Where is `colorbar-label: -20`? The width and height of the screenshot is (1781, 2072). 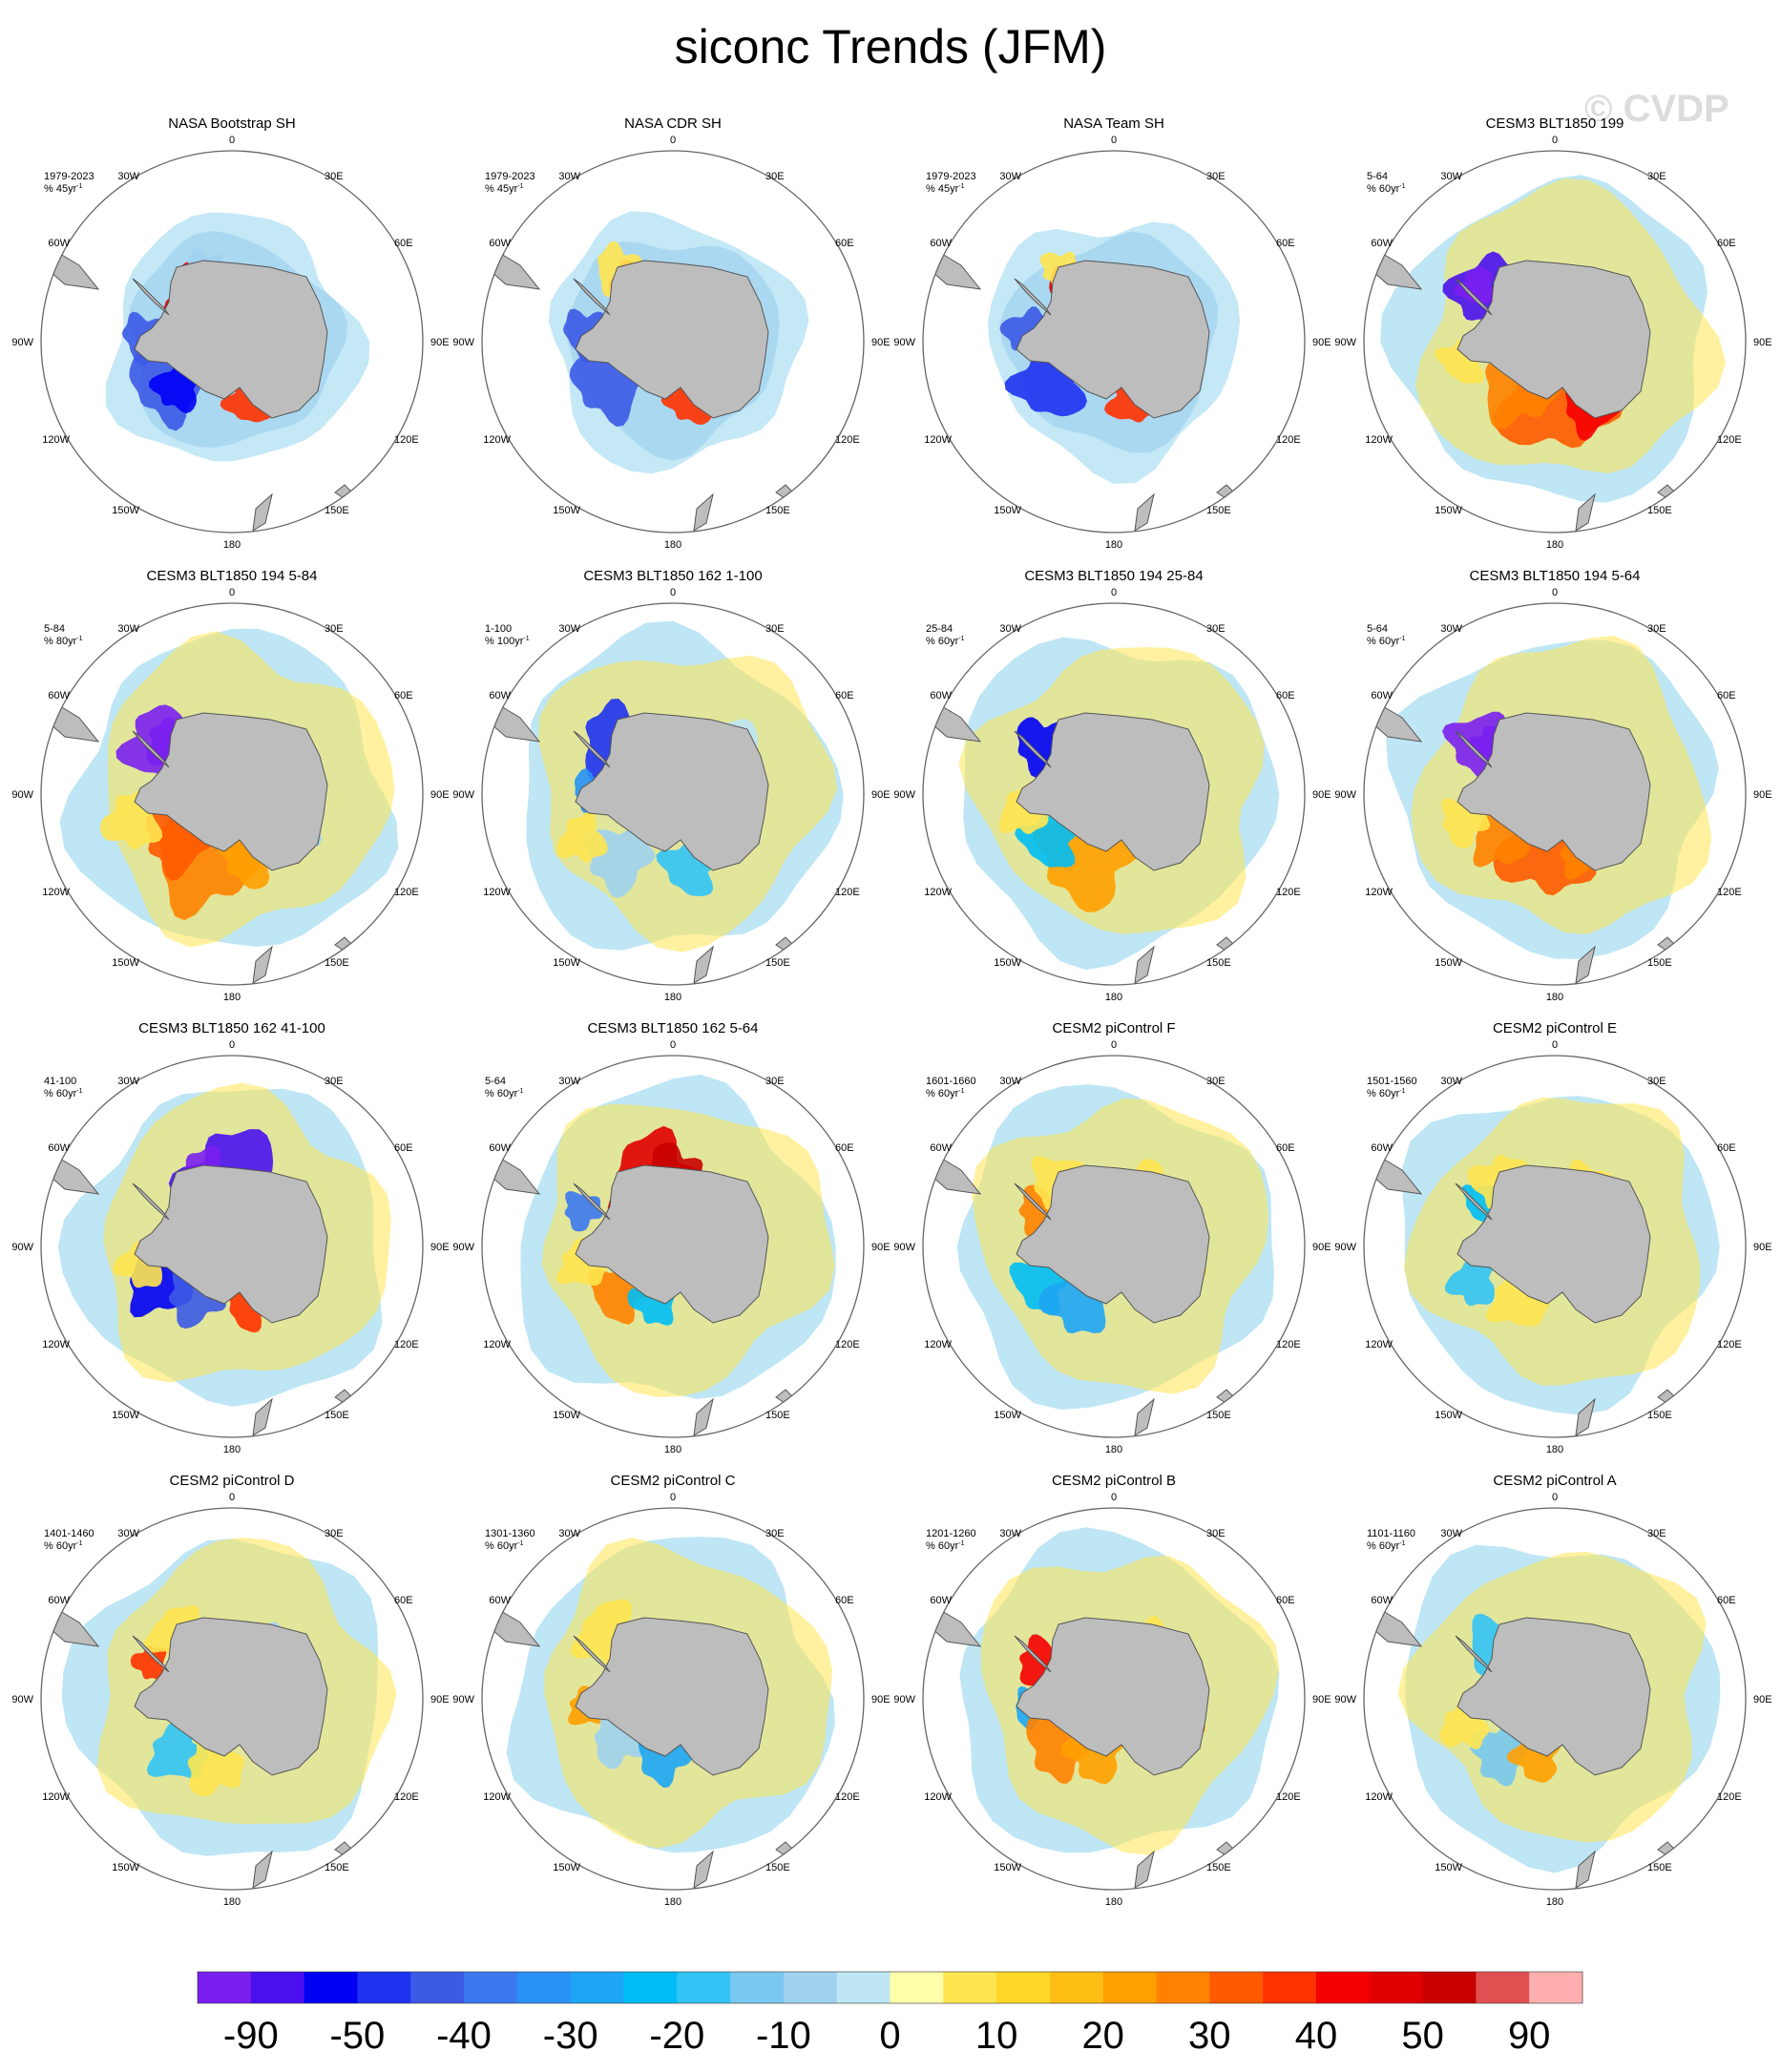
colorbar-label: -20 is located at coordinates (676, 2036).